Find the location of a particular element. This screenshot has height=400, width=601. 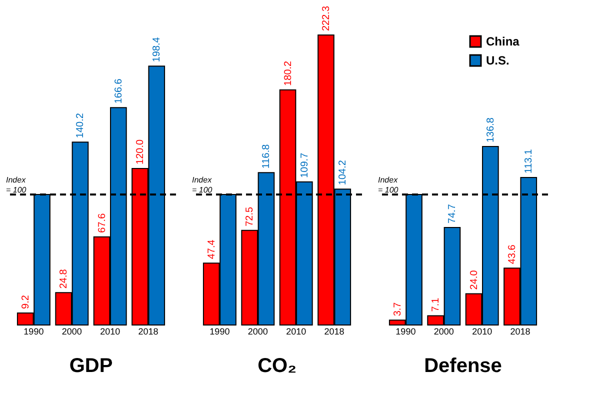

data-label: 140.2 is located at coordinates (80, 125).